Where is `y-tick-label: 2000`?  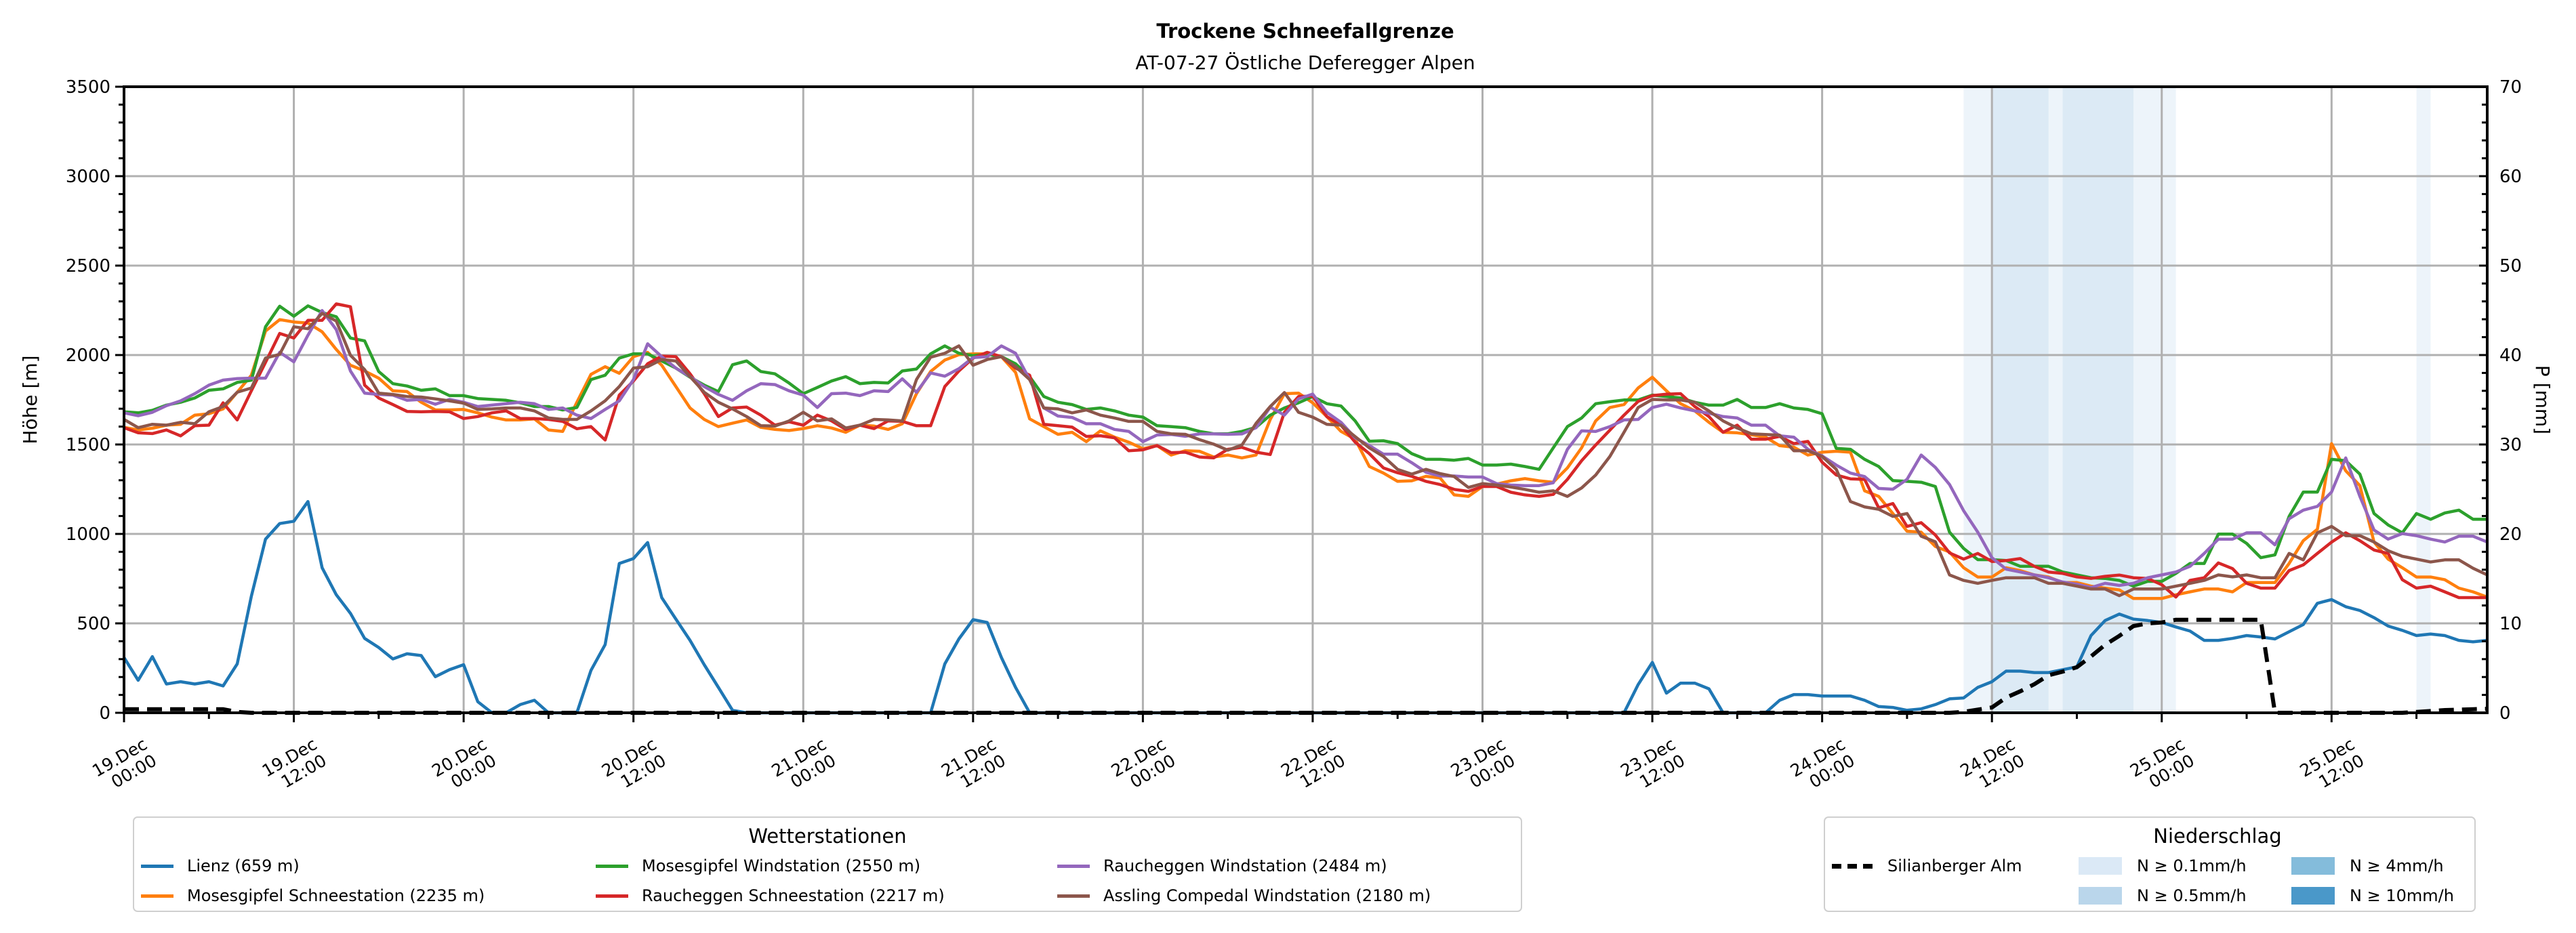
y-tick-label: 2000 is located at coordinates (88, 356).